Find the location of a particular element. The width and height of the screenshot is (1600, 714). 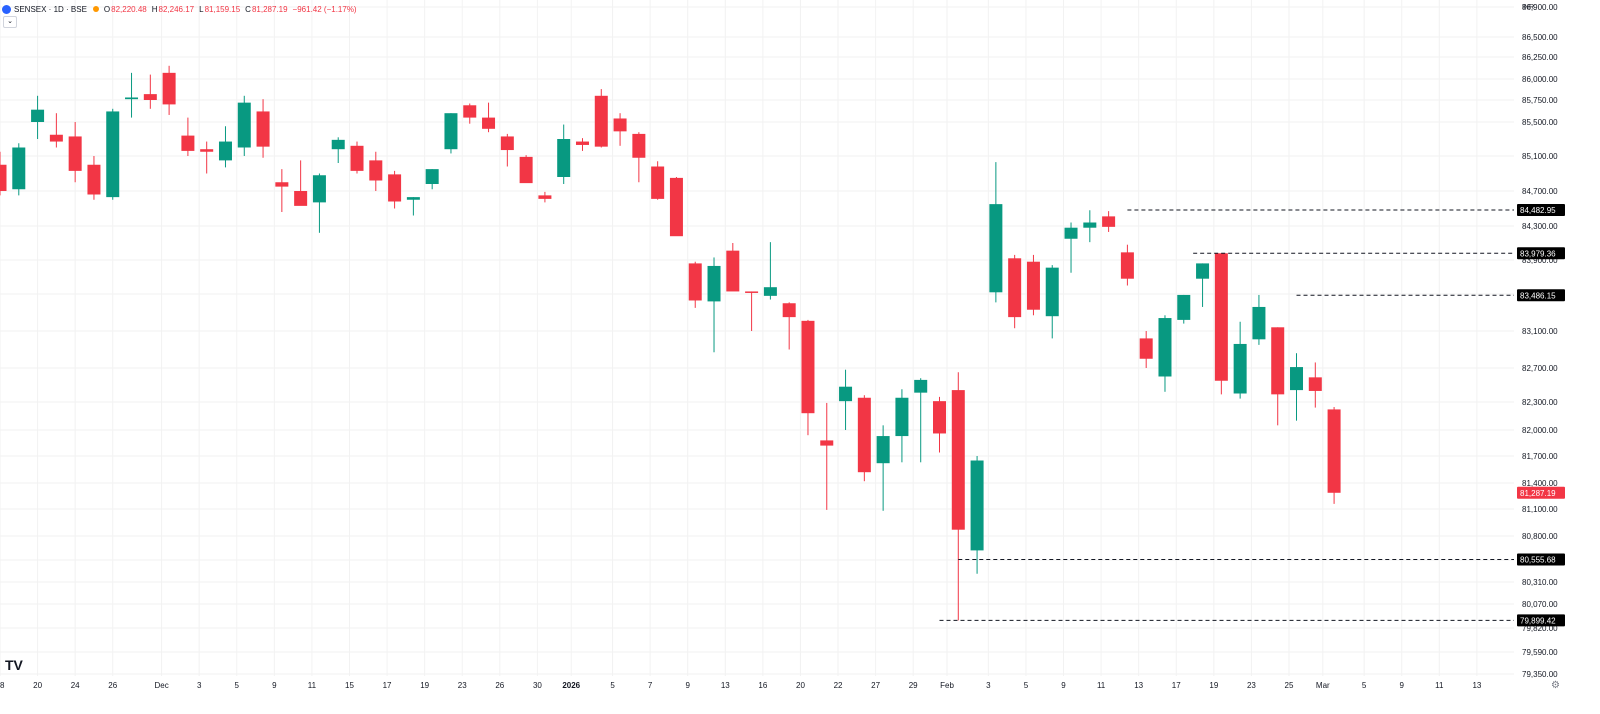

y-tick-label: 81,400.00 is located at coordinates (1540, 483).